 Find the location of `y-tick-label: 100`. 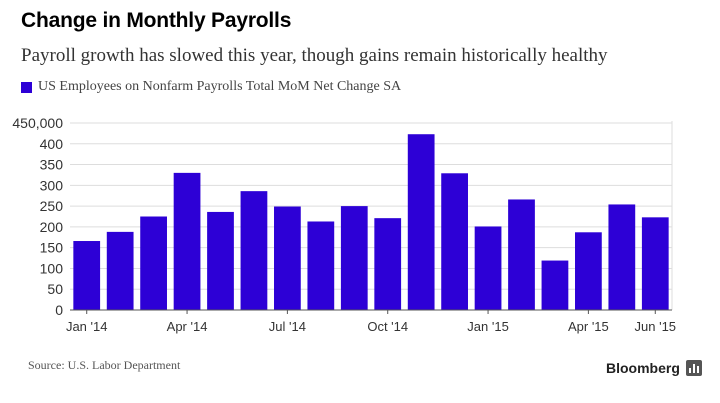

y-tick-label: 100 is located at coordinates (52, 268).